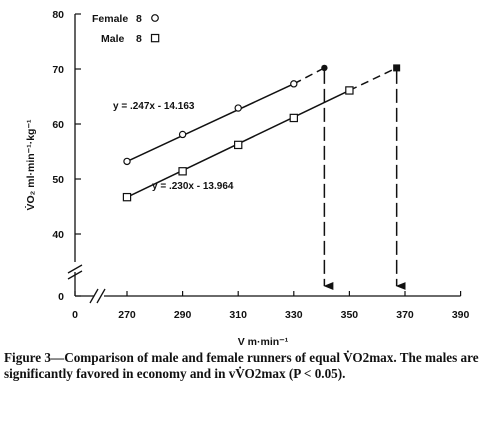 The width and height of the screenshot is (487, 421). What do you see at coordinates (350, 315) in the screenshot?
I see `x-tick-label: 350` at bounding box center [350, 315].